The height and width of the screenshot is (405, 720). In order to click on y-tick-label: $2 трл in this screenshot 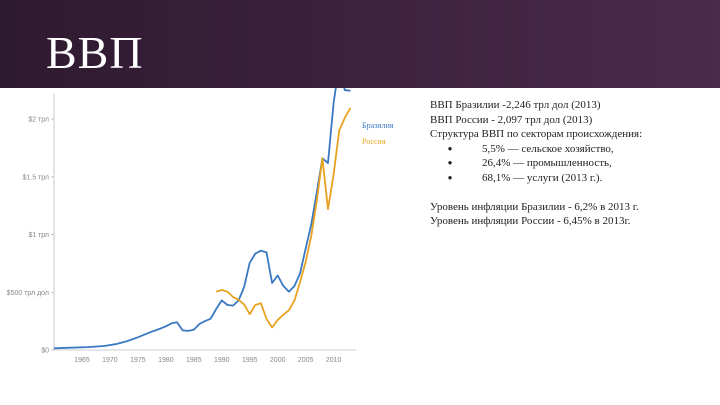, I will do `click(38, 120)`.